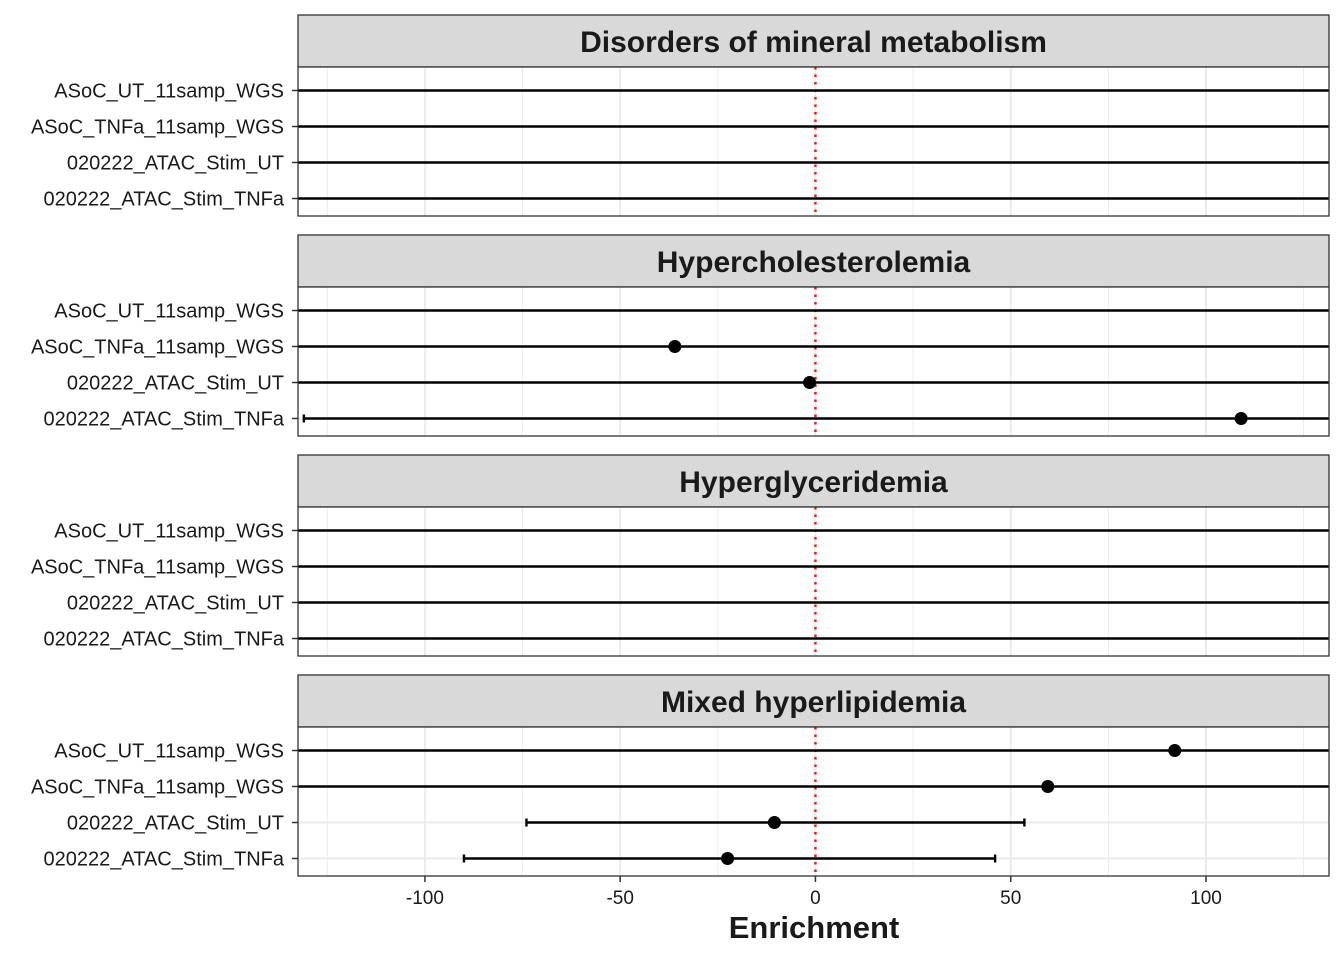  I want to click on facet-title: Hypercholesterolemia, so click(814, 262).